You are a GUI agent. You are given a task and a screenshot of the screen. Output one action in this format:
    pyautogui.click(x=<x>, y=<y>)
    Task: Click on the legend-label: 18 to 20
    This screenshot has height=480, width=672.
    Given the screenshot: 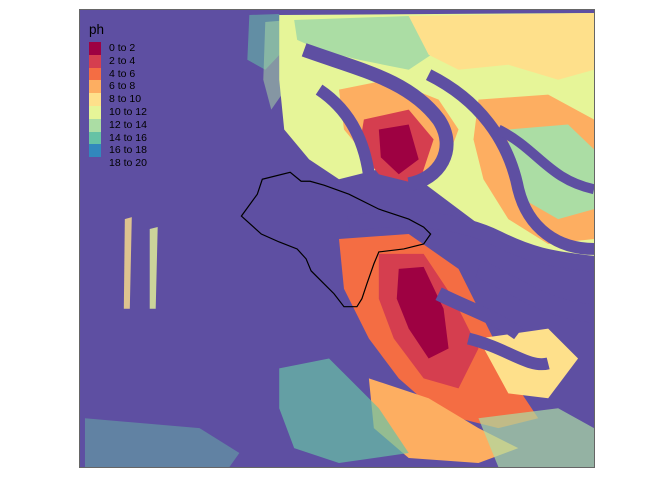 What is the action you would take?
    pyautogui.click(x=128, y=163)
    